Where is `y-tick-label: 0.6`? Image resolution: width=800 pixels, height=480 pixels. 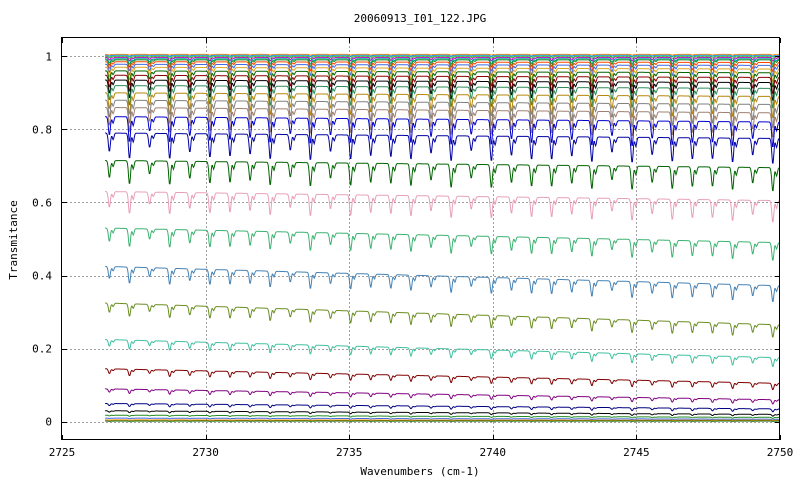 y-tick-label: 0.6 is located at coordinates (42, 202).